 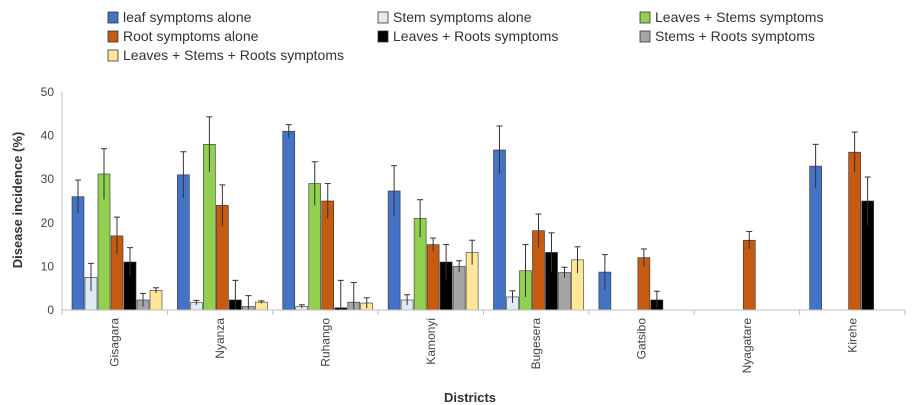 What do you see at coordinates (475, 36) in the screenshot?
I see `legend-label: Leaves + Roots symptoms` at bounding box center [475, 36].